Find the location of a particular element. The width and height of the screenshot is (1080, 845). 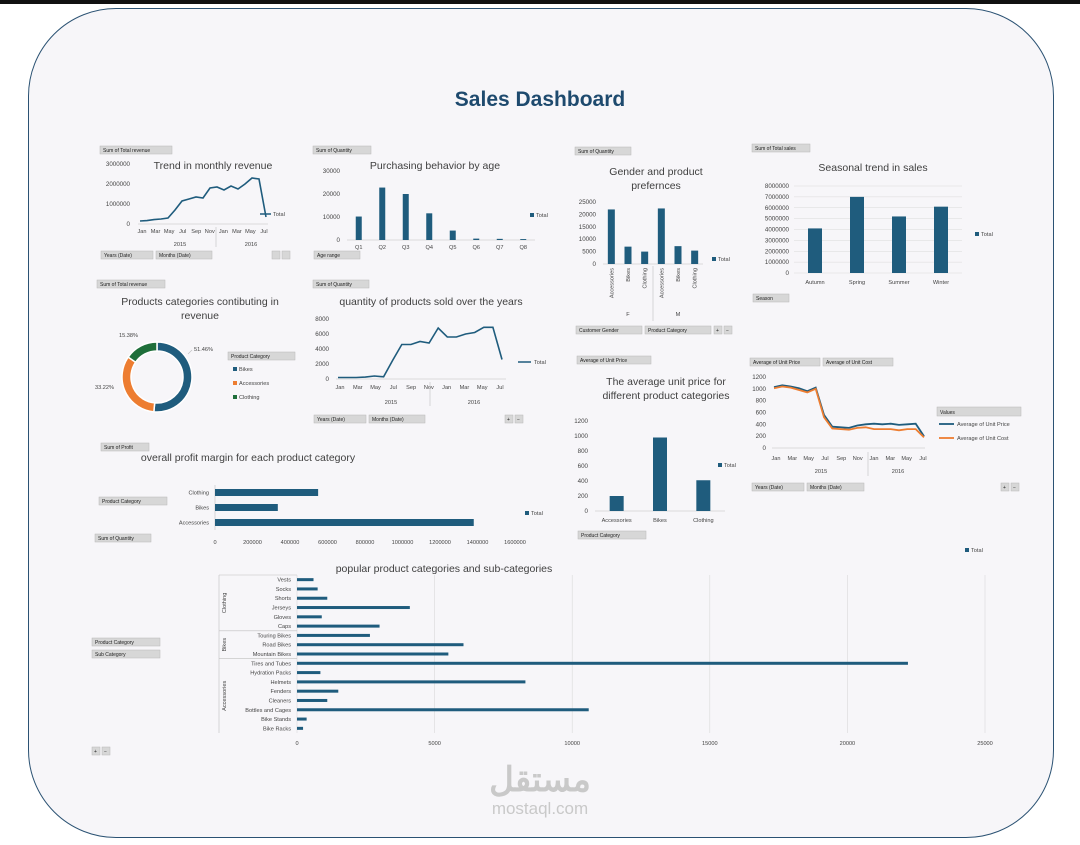

y-tick-label: Hydration Packs is located at coordinates (270, 674).